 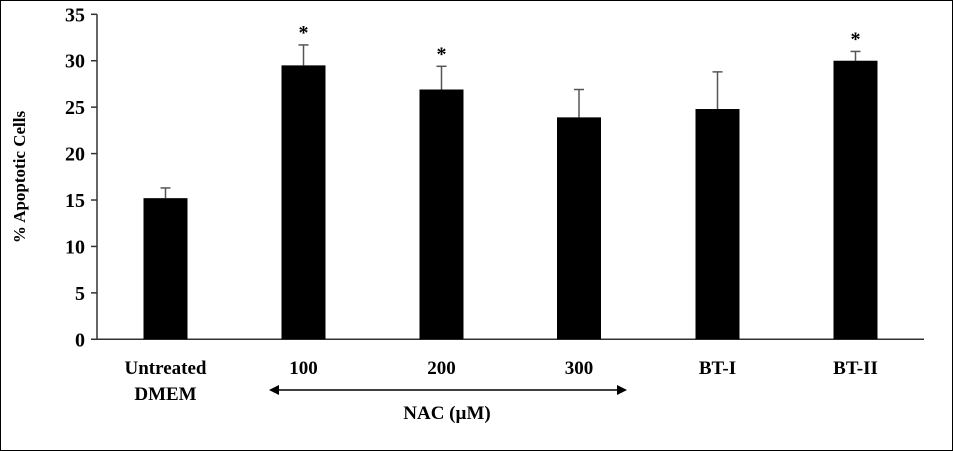 What do you see at coordinates (274, 390) in the screenshot?
I see `arrow-left-icon` at bounding box center [274, 390].